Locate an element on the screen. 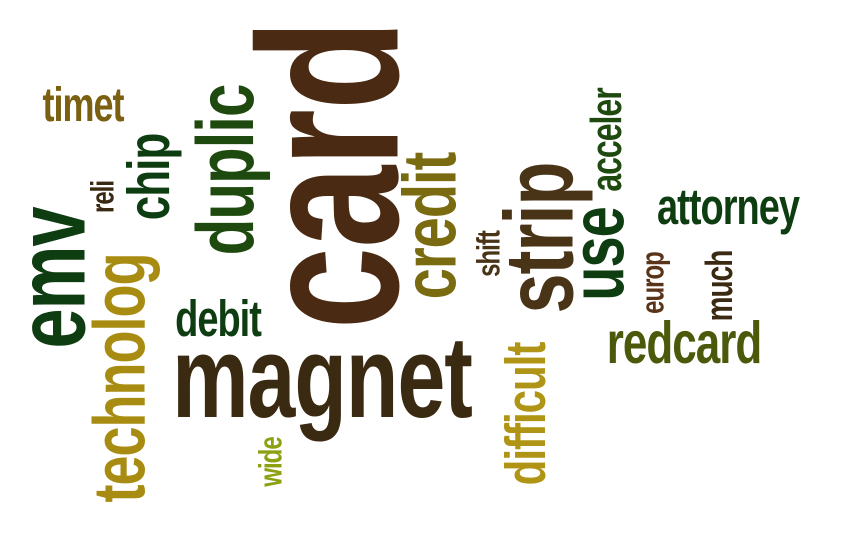 The width and height of the screenshot is (842, 548). word-difficult: difficult is located at coordinates (525, 414).